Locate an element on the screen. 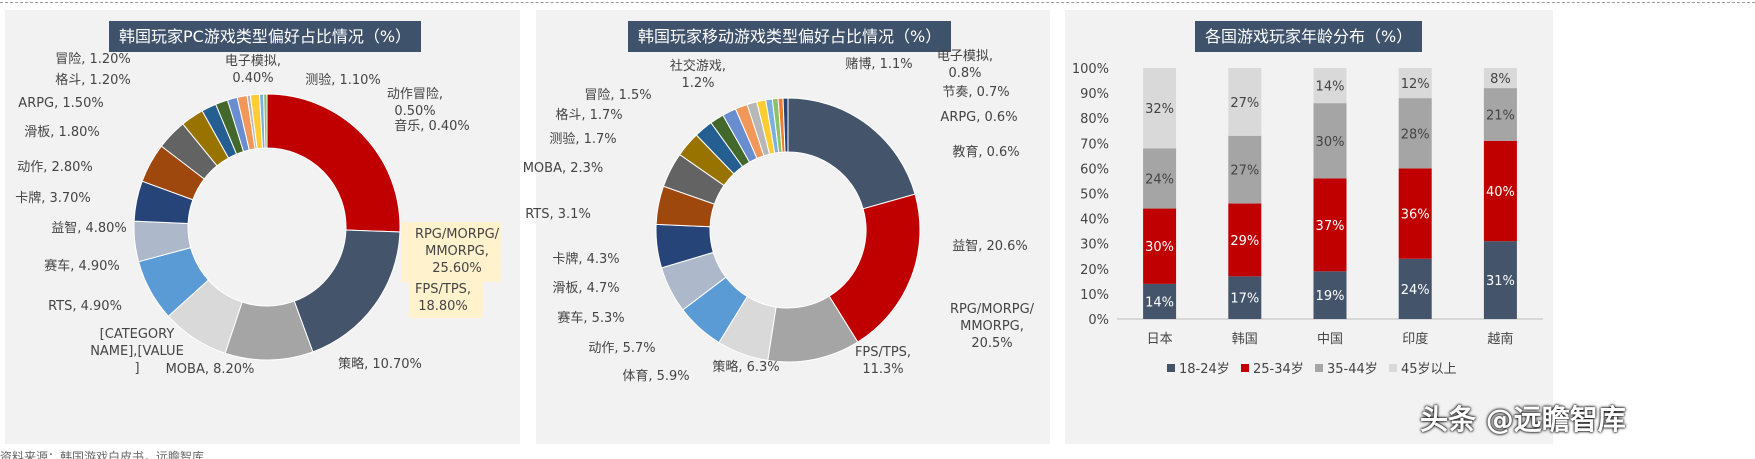 This screenshot has width=1755, height=459. legend-label-3: 45岁以上 is located at coordinates (1429, 369).